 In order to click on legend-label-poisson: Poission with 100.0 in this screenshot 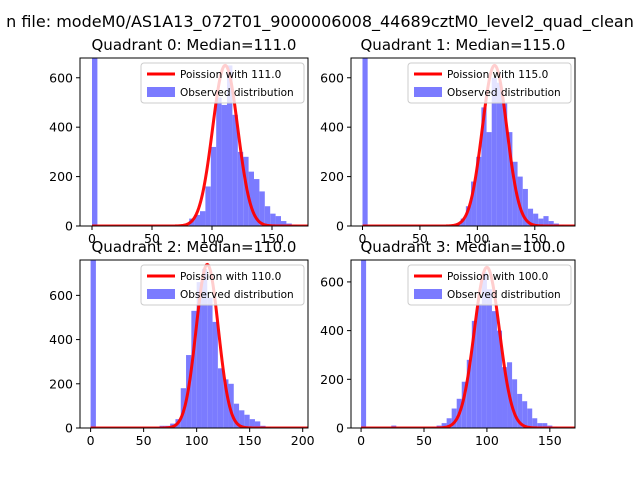, I will do `click(497, 277)`.